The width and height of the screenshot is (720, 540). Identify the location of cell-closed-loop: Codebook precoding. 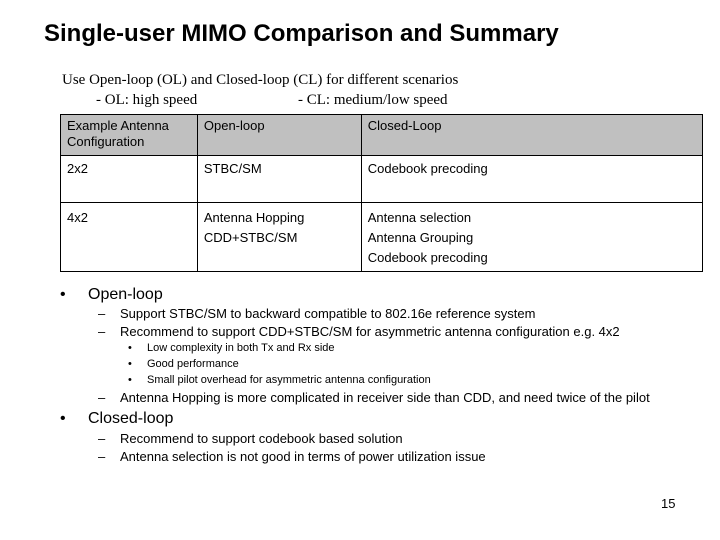
(532, 179).